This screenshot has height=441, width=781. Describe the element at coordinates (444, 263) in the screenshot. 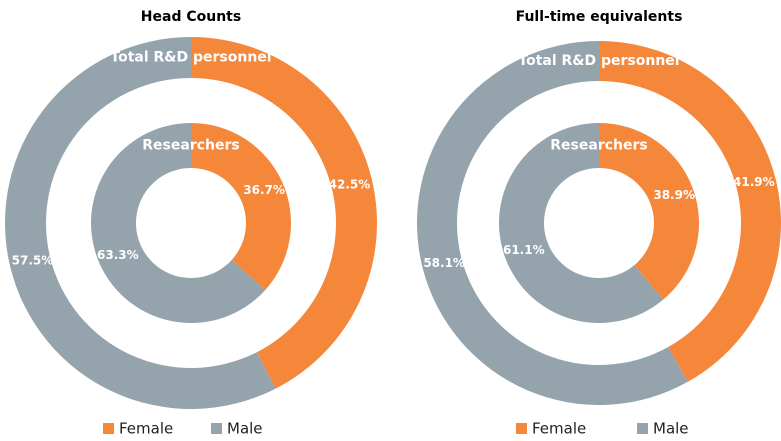

I see `data-label: 58.1%` at that location.